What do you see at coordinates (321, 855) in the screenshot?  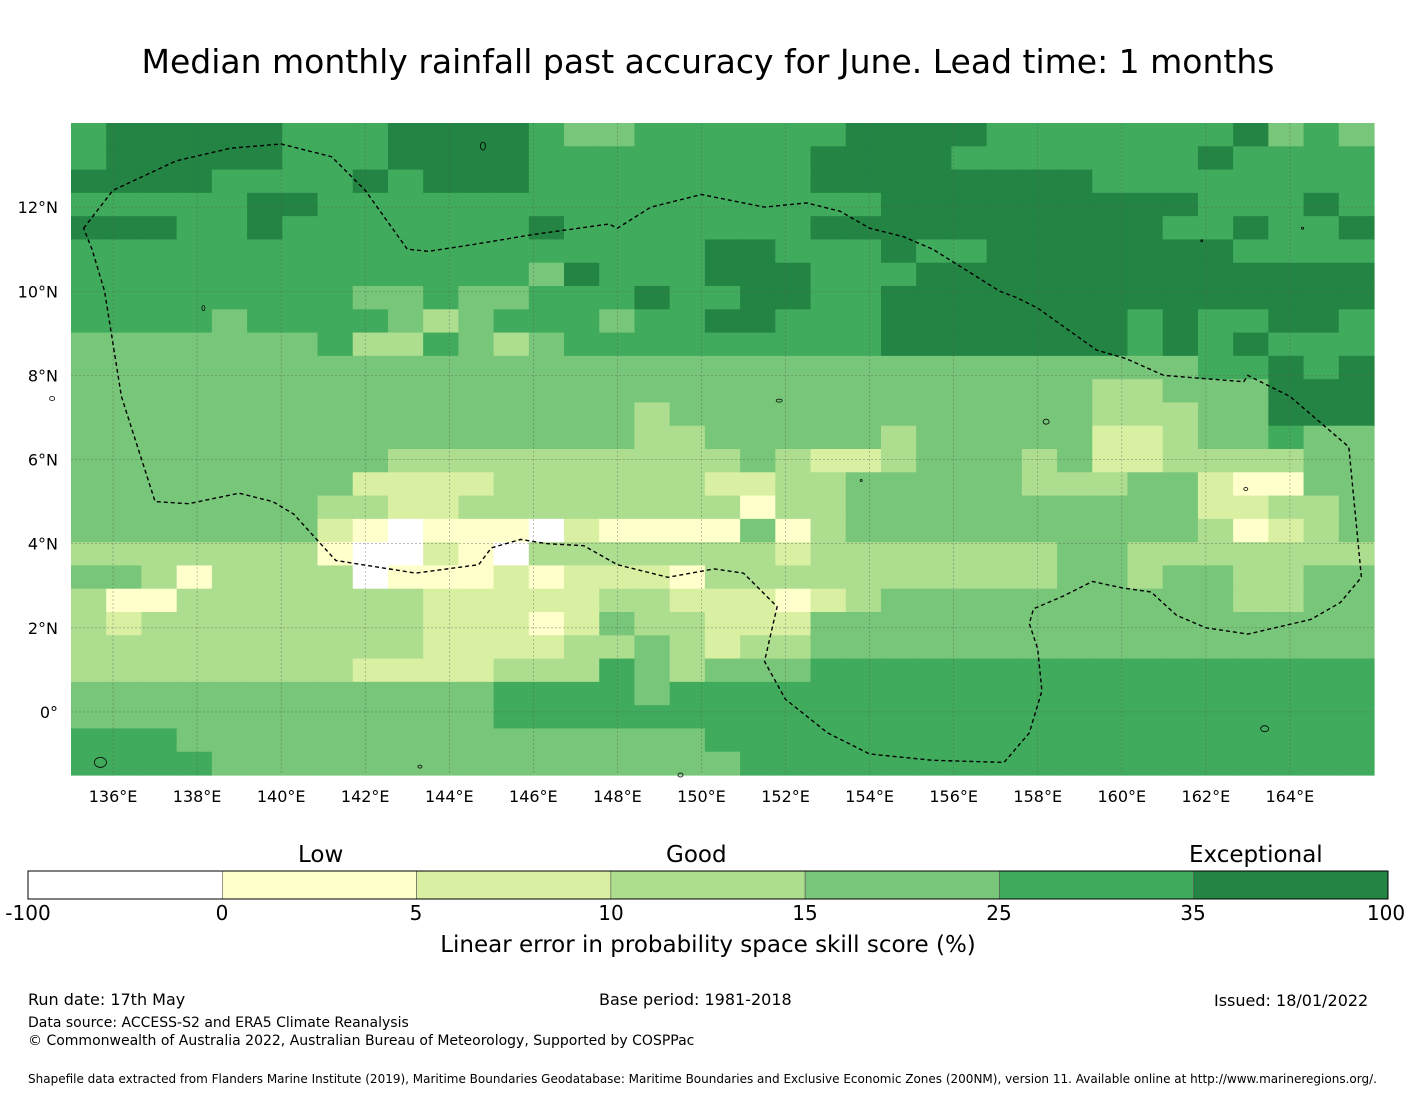 I see `colorbar-category-low: Low` at bounding box center [321, 855].